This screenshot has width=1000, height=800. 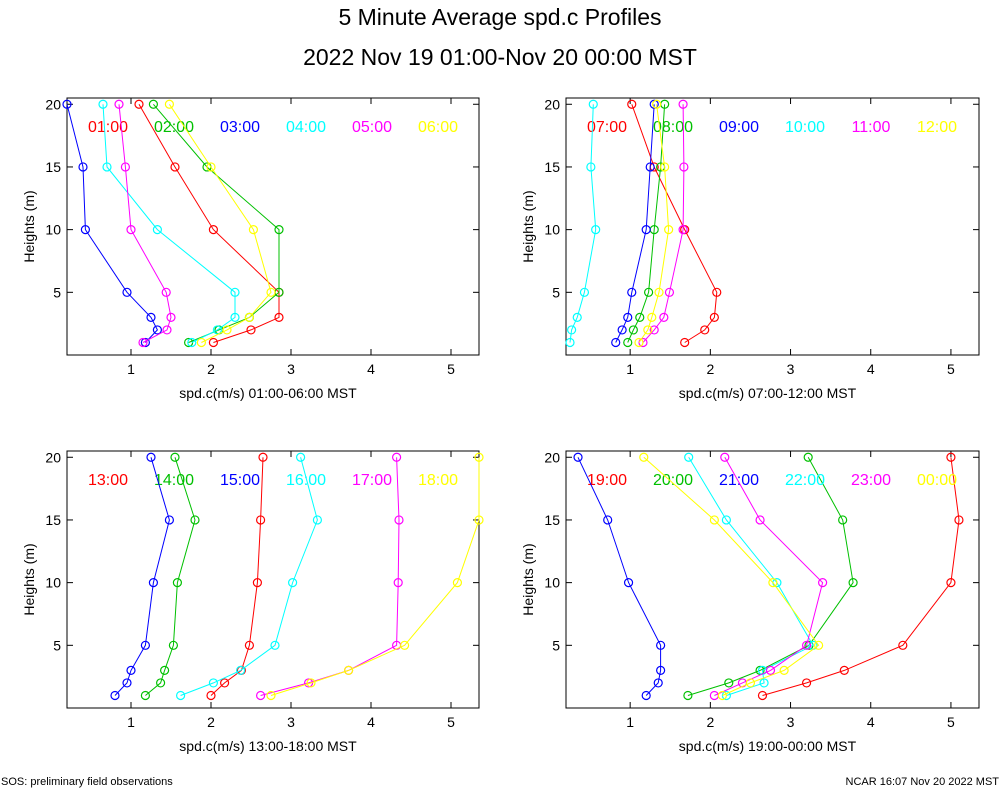 I want to click on x-tick-label: 4, so click(x=871, y=369).